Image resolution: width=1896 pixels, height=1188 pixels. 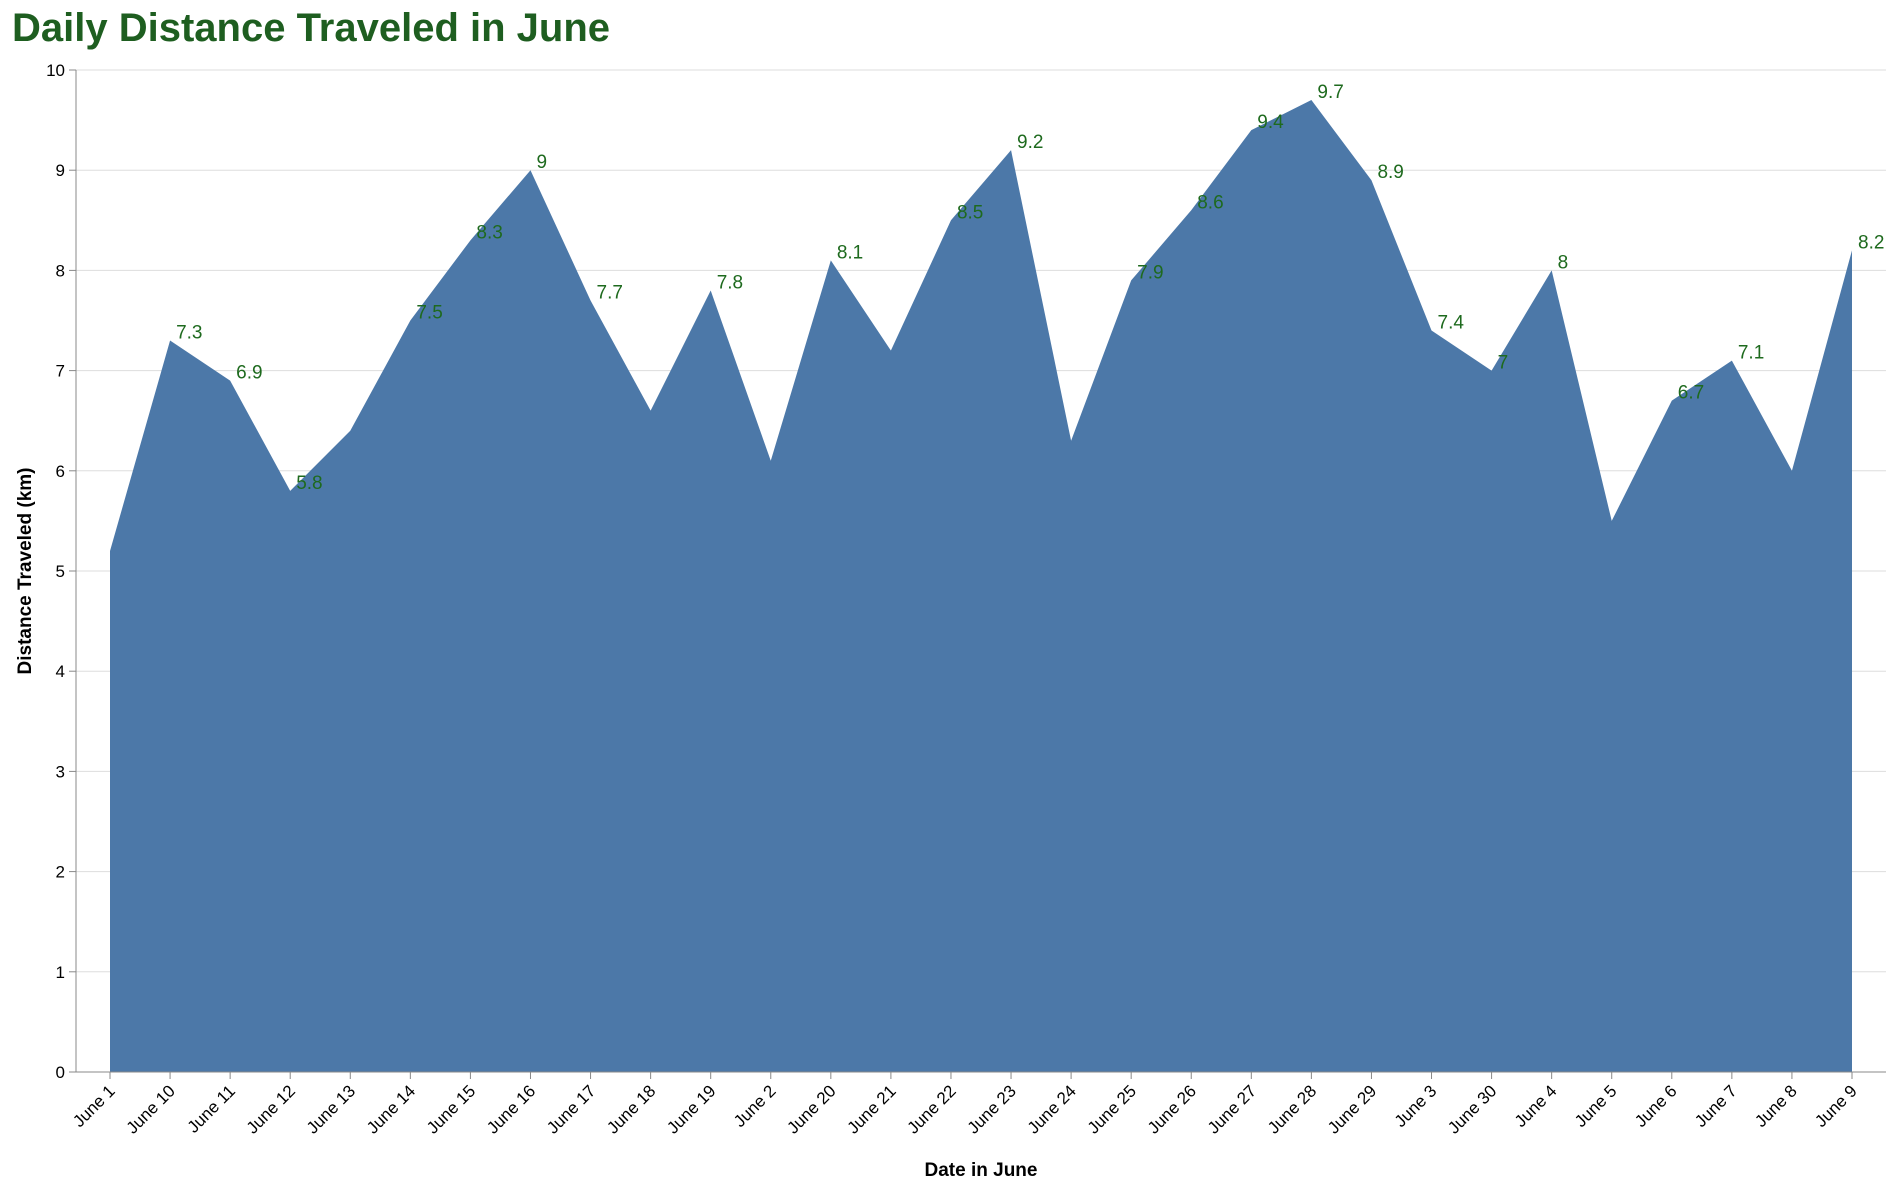 I want to click on x-tick-label: June 30, so click(x=1472, y=1109).